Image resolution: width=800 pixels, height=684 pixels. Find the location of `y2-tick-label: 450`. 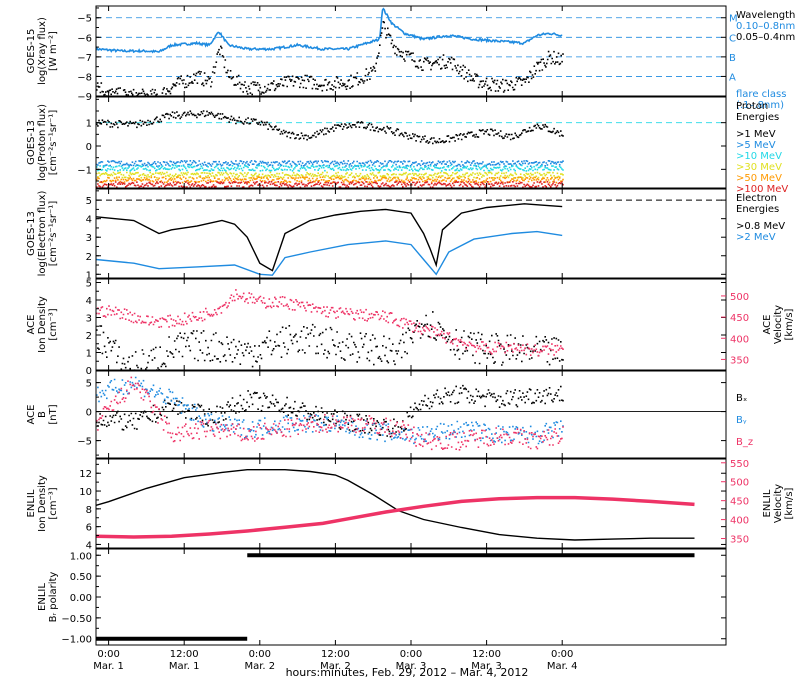

y2-tick-label: 450 is located at coordinates (739, 318).